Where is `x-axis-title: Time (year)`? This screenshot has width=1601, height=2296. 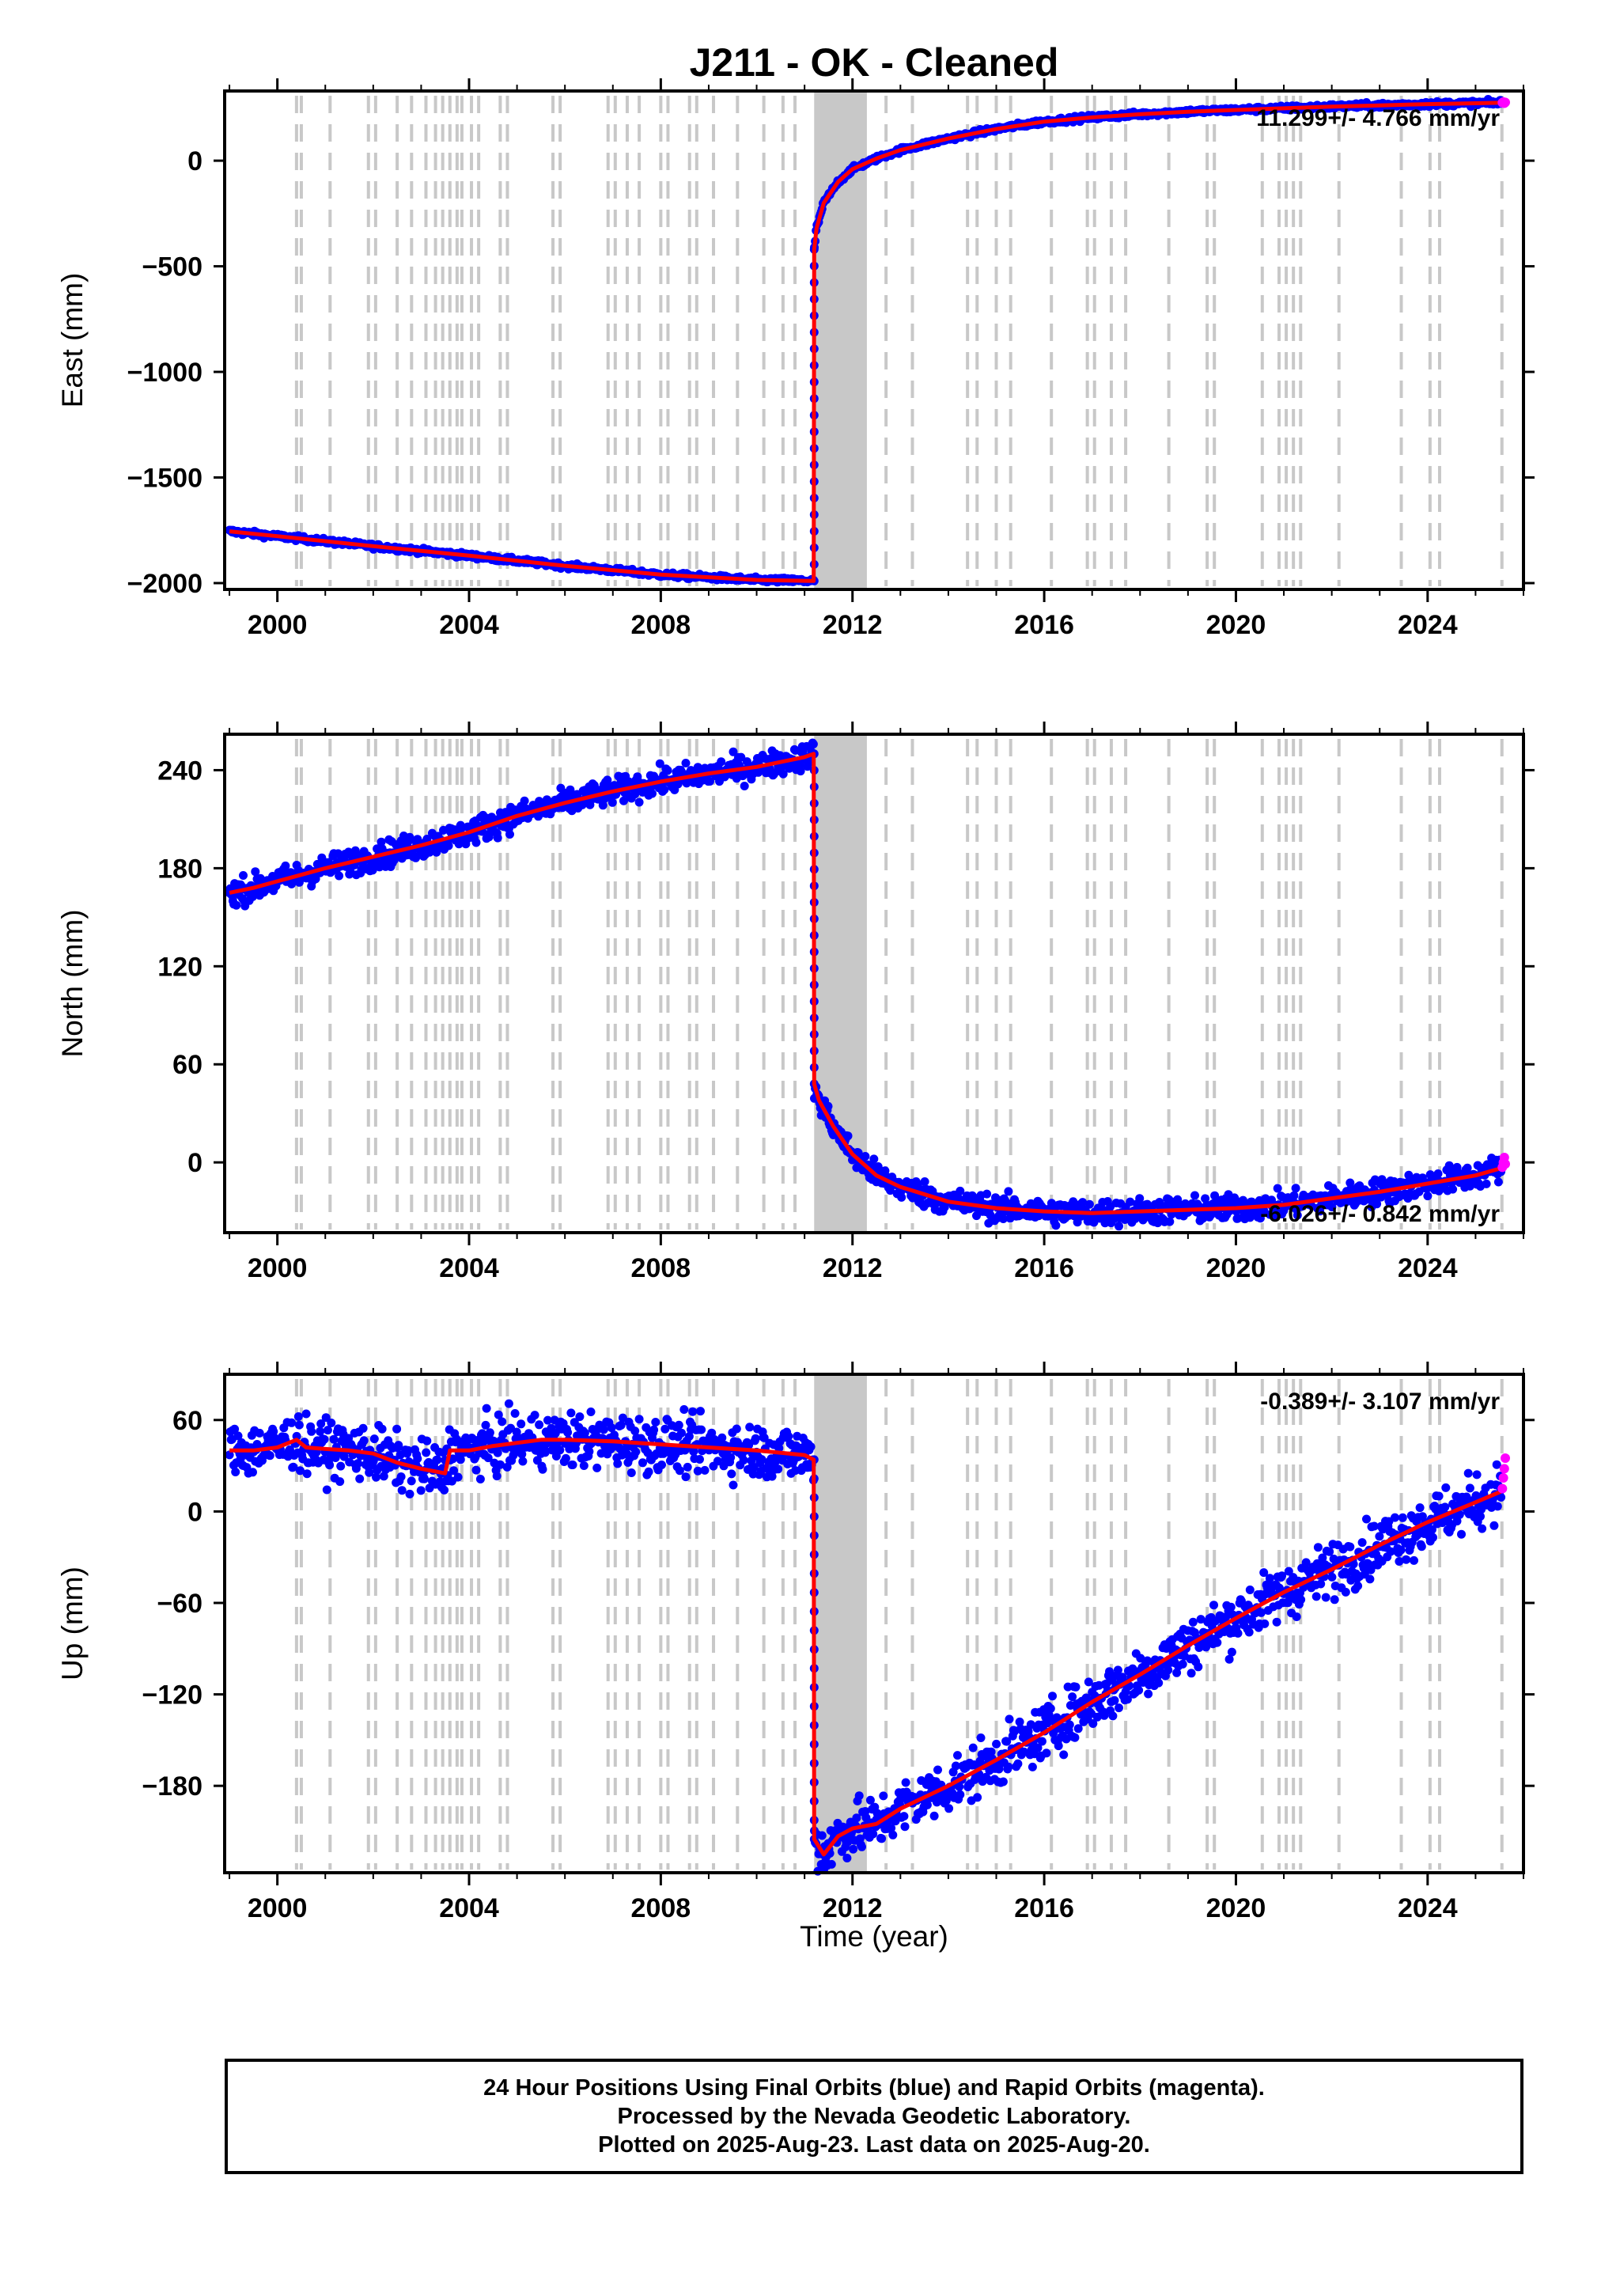
x-axis-title: Time (year) is located at coordinates (874, 1936).